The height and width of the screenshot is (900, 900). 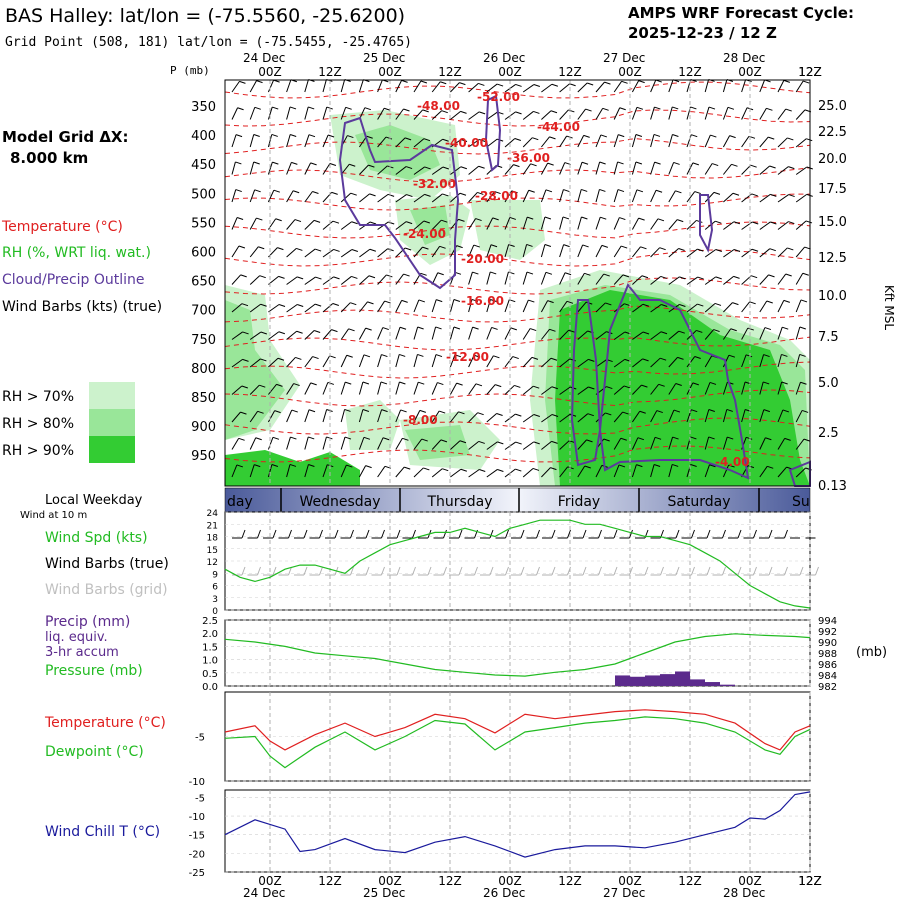 I want to click on windchill-line, so click(x=517, y=824).